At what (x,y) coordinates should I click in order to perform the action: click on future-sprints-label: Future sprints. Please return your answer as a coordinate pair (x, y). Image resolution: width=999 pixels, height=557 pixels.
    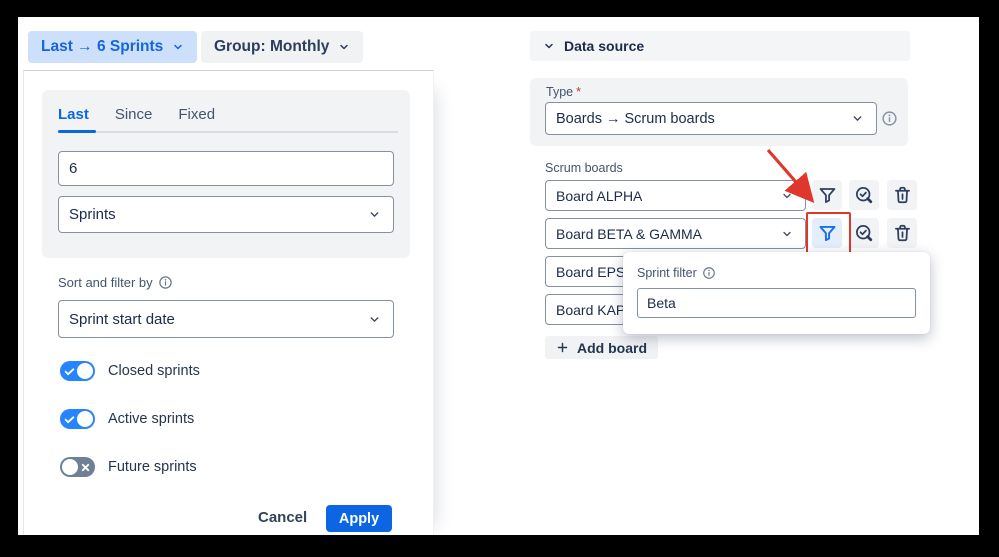
    Looking at the image, I should click on (152, 467).